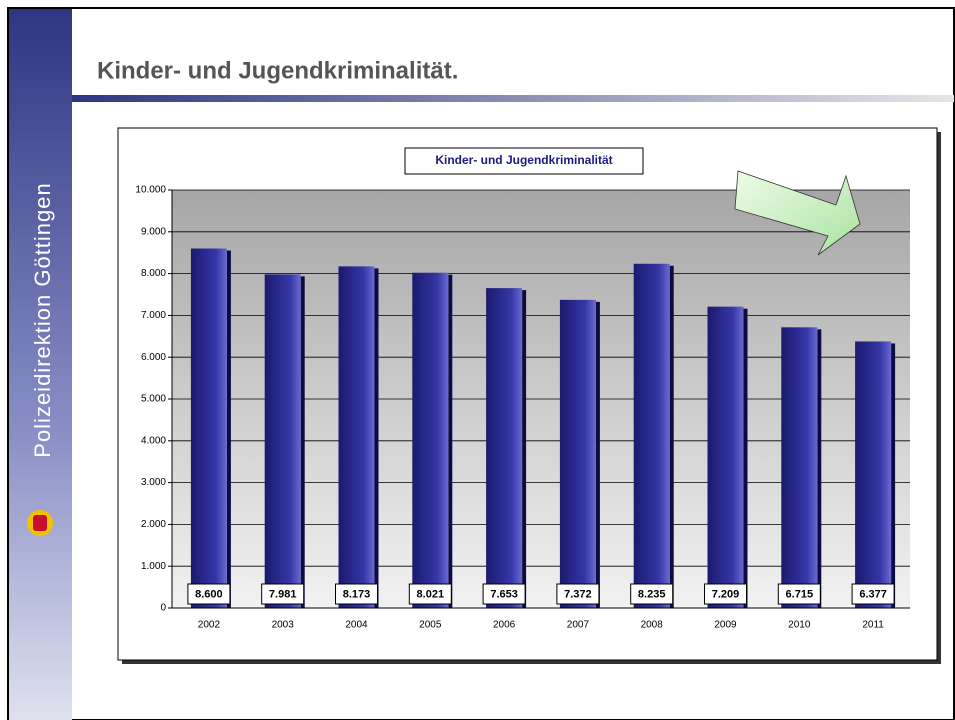  Describe the element at coordinates (153, 440) in the screenshot. I see `y-tick-label: 4.000` at that location.